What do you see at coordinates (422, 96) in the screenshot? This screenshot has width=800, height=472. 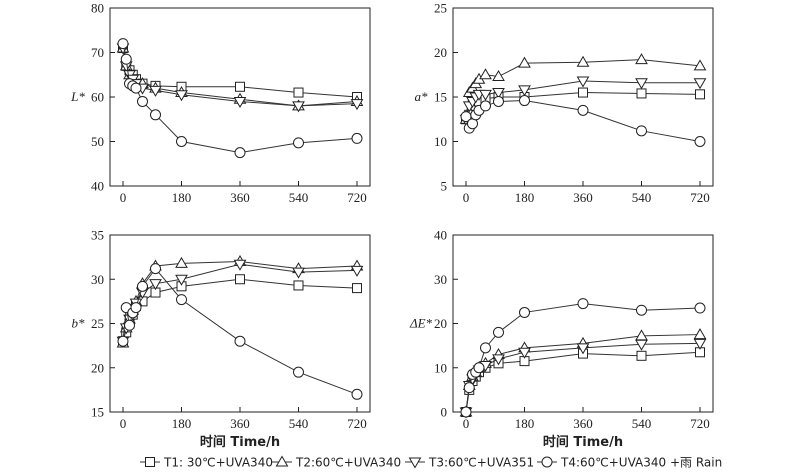 I see `y-axis-label: a*` at bounding box center [422, 96].